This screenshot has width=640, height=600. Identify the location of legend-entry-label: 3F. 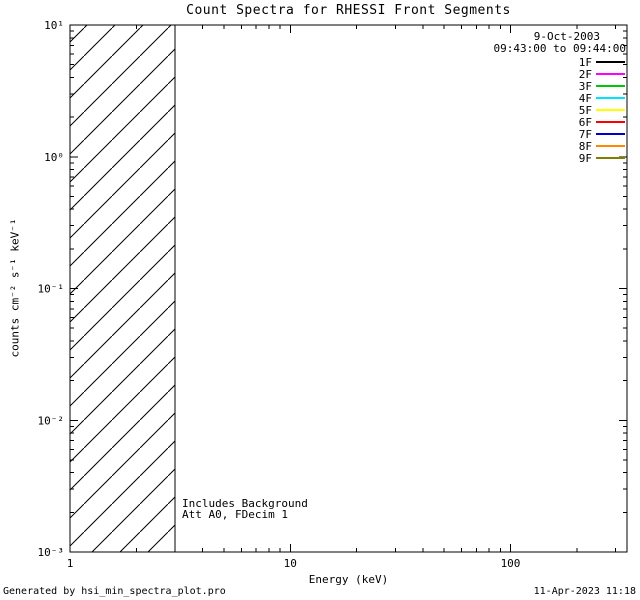
(585, 86).